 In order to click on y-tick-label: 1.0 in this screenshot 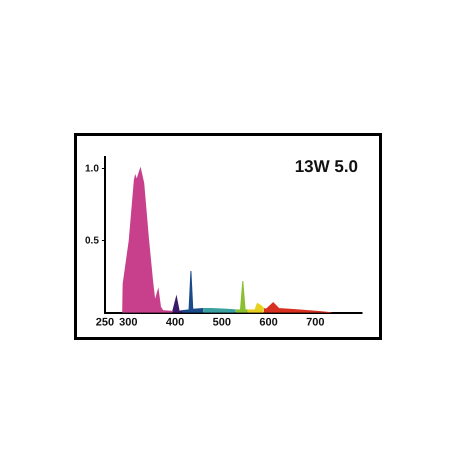, I will do `click(92, 168)`.